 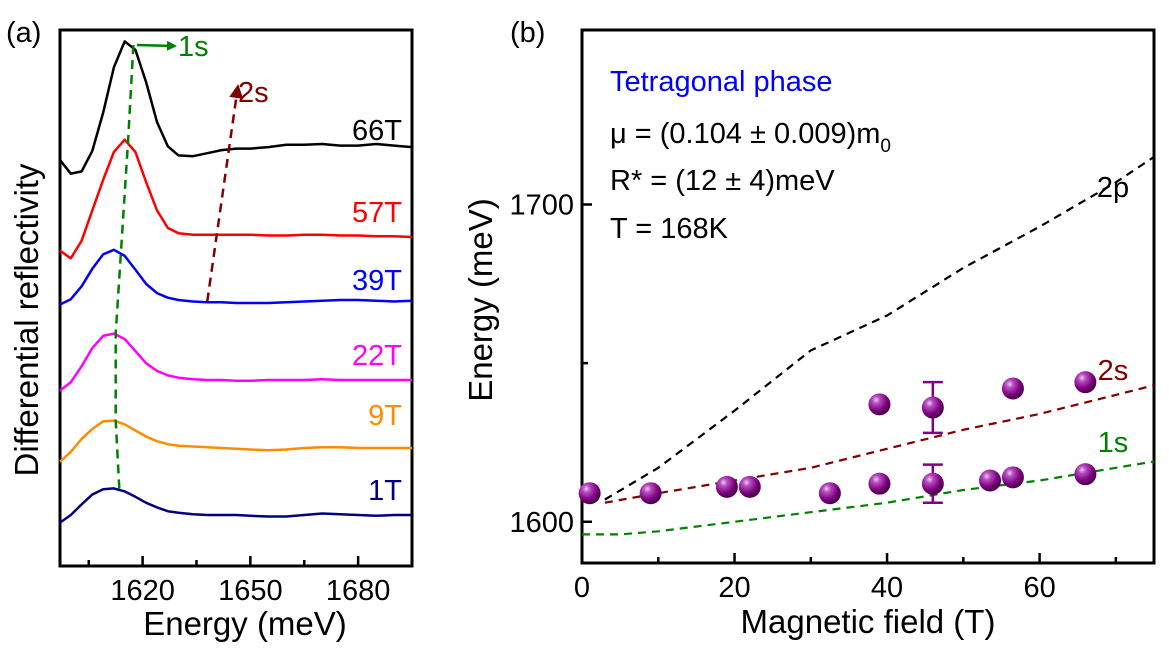 What do you see at coordinates (385, 491) in the screenshot?
I see `trace-label-1T: 1T` at bounding box center [385, 491].